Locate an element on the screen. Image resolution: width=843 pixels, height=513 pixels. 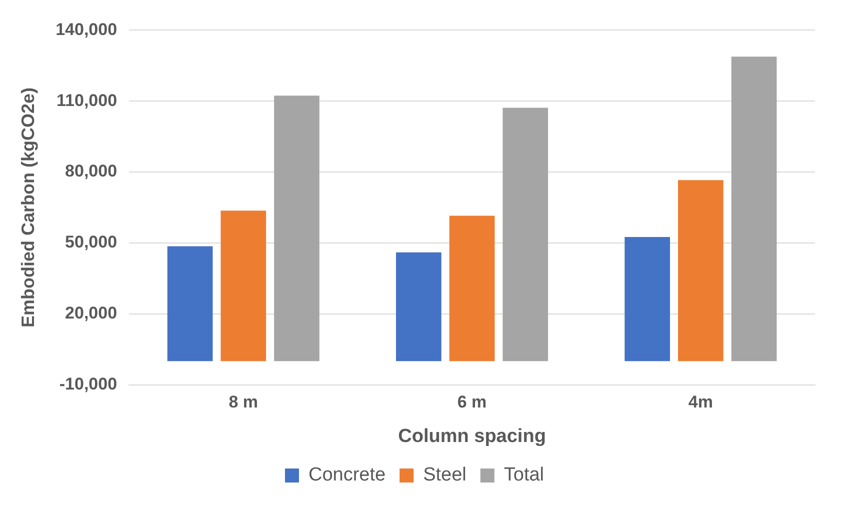
x-axis-title: Column spacing is located at coordinates (472, 436).